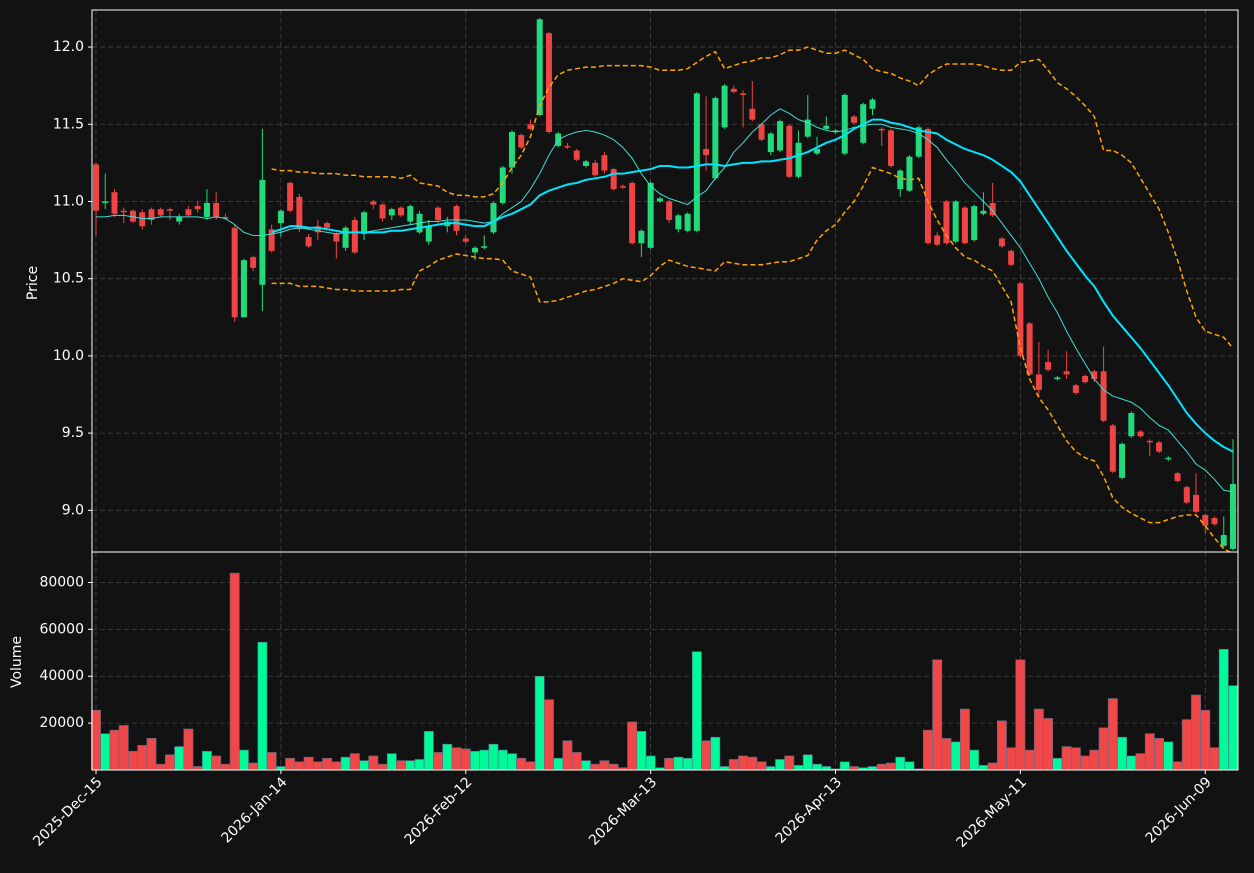 Image resolution: width=1254 pixels, height=873 pixels. I want to click on y-tick-label: 9.5, so click(73, 433).